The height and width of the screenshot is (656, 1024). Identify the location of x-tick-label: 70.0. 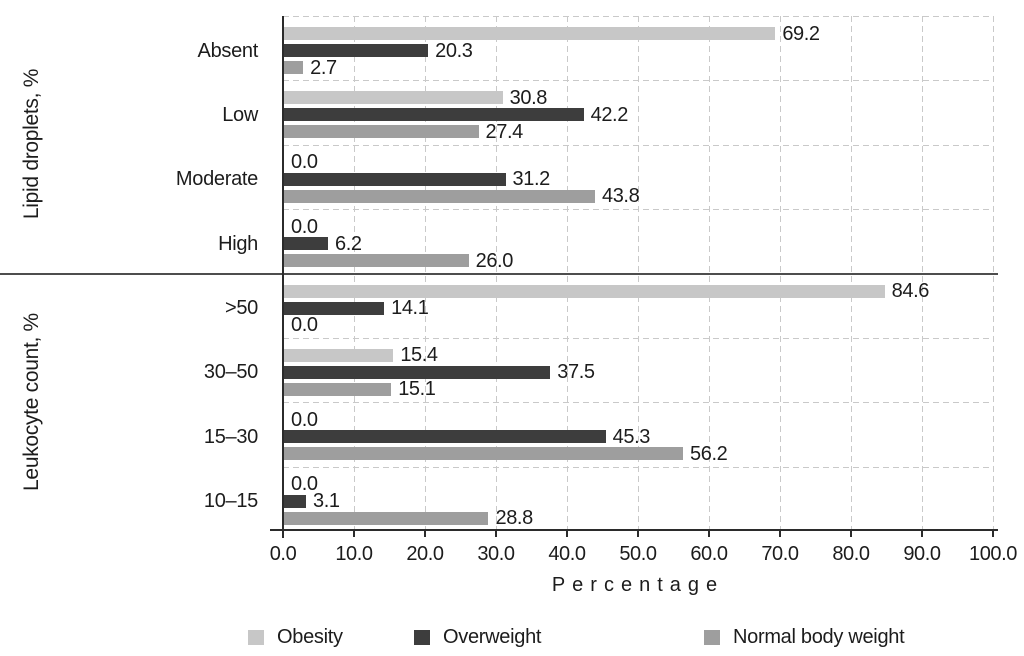
(780, 554).